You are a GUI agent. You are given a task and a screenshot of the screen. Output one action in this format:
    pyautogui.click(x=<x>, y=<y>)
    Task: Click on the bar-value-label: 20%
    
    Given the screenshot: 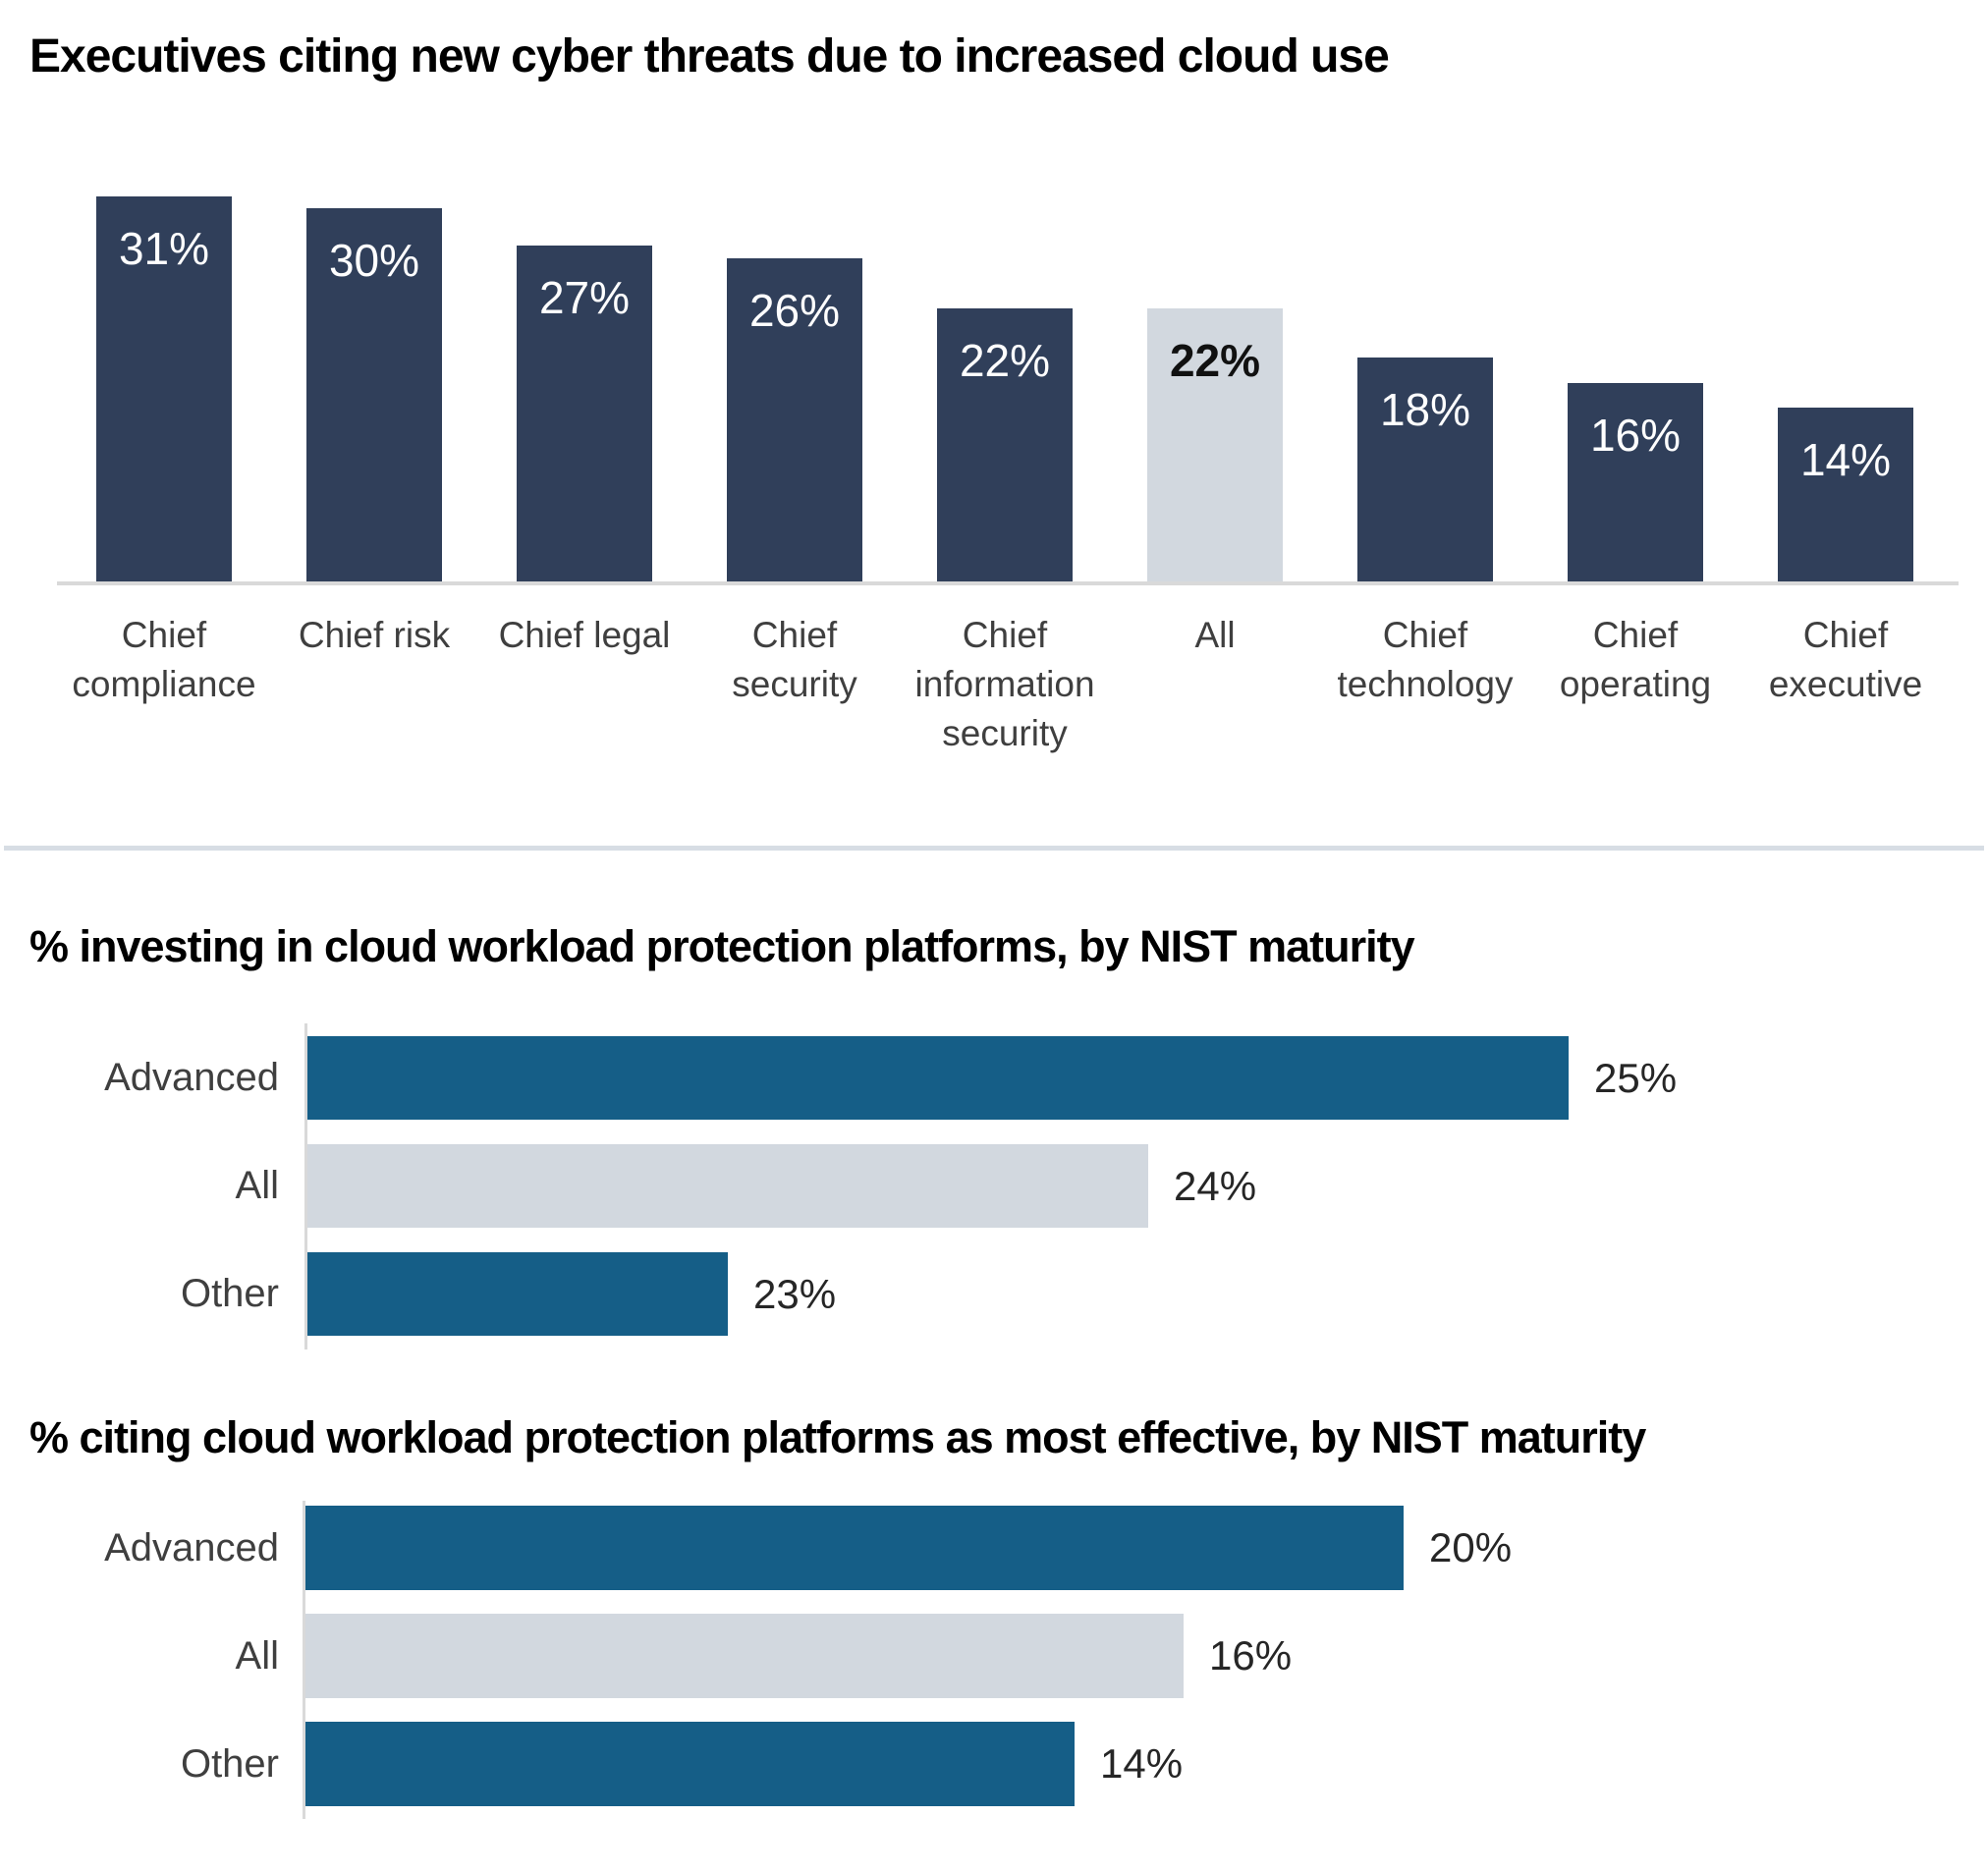 What is the action you would take?
    pyautogui.click(x=1471, y=1547)
    